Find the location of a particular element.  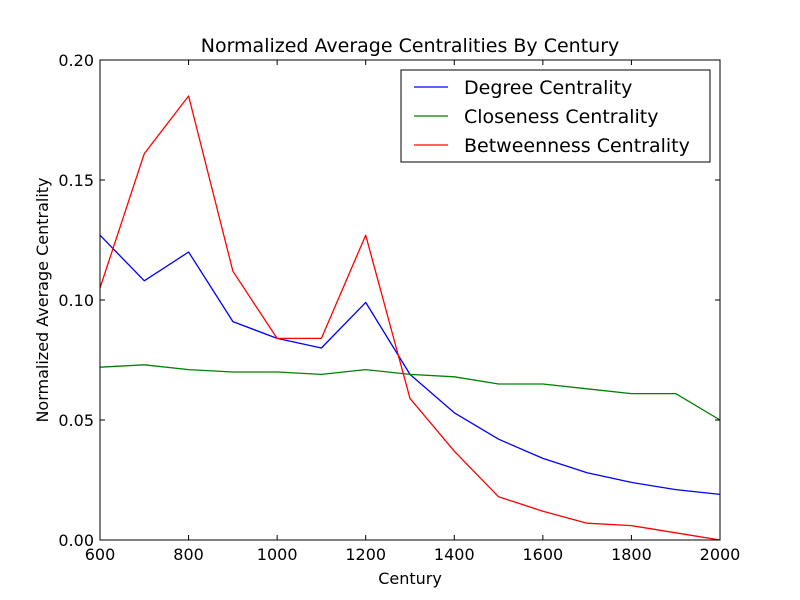

y-axis-label: Normalized Average Centrality is located at coordinates (42, 299).